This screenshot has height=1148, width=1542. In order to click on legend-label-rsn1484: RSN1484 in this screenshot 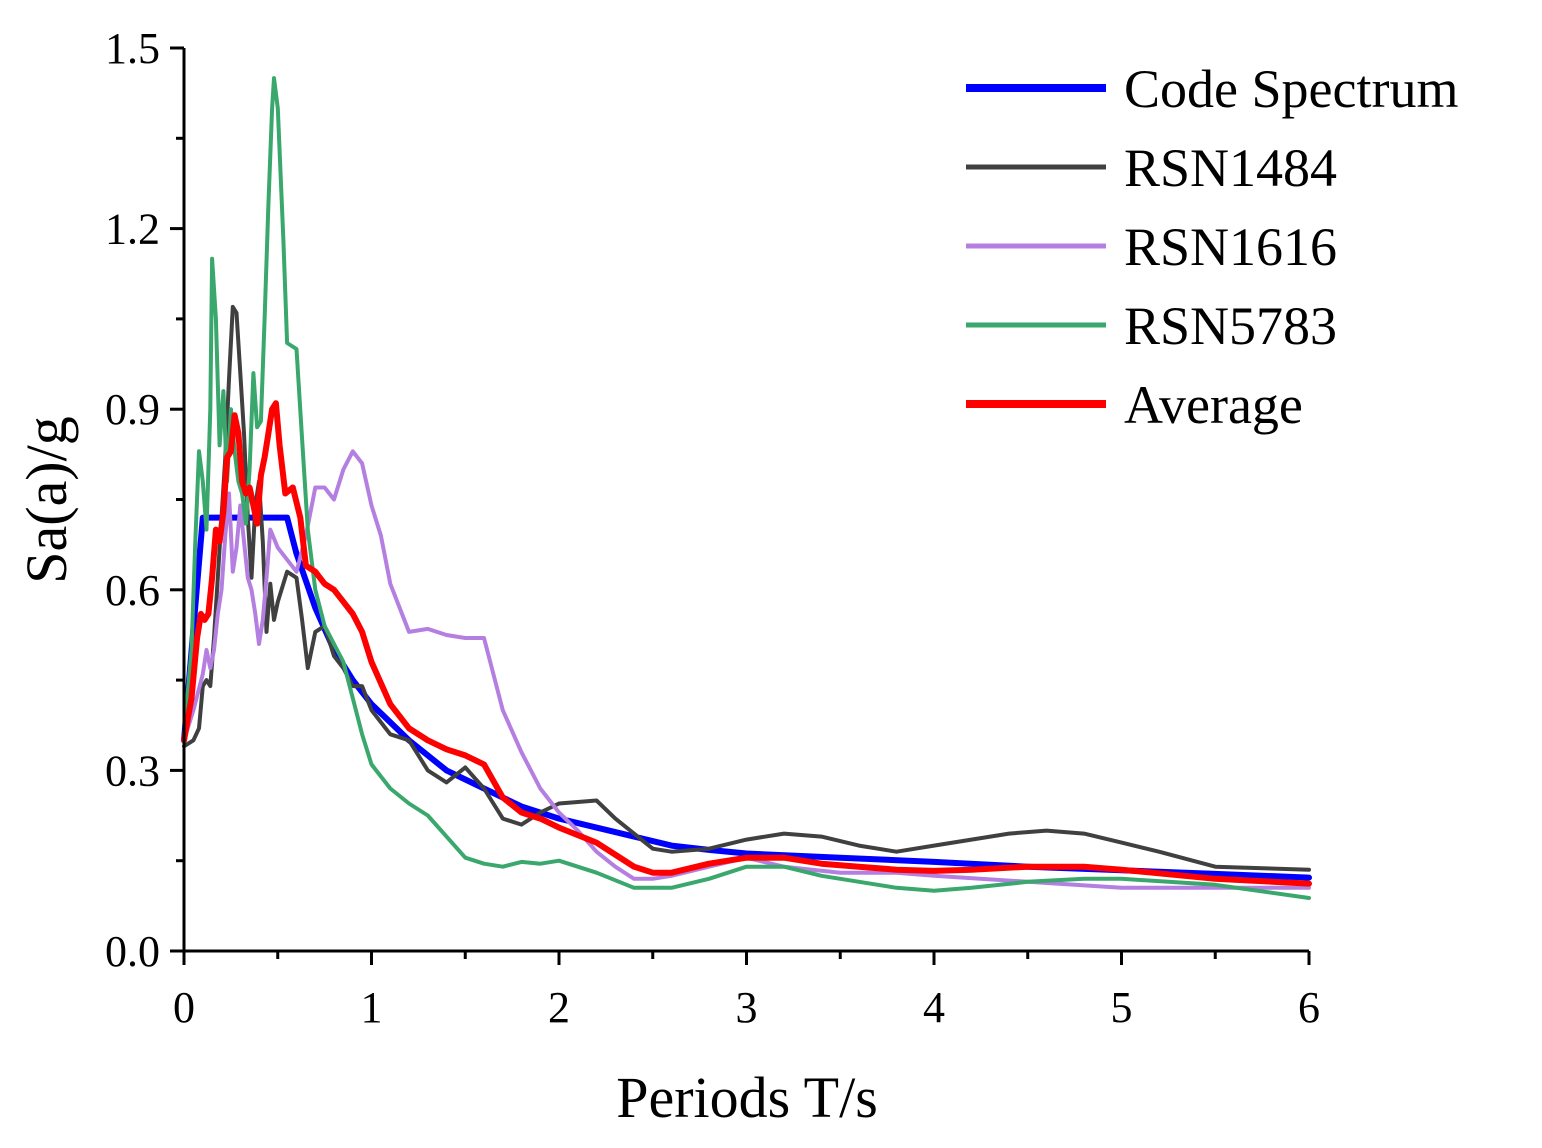, I will do `click(1230, 168)`.